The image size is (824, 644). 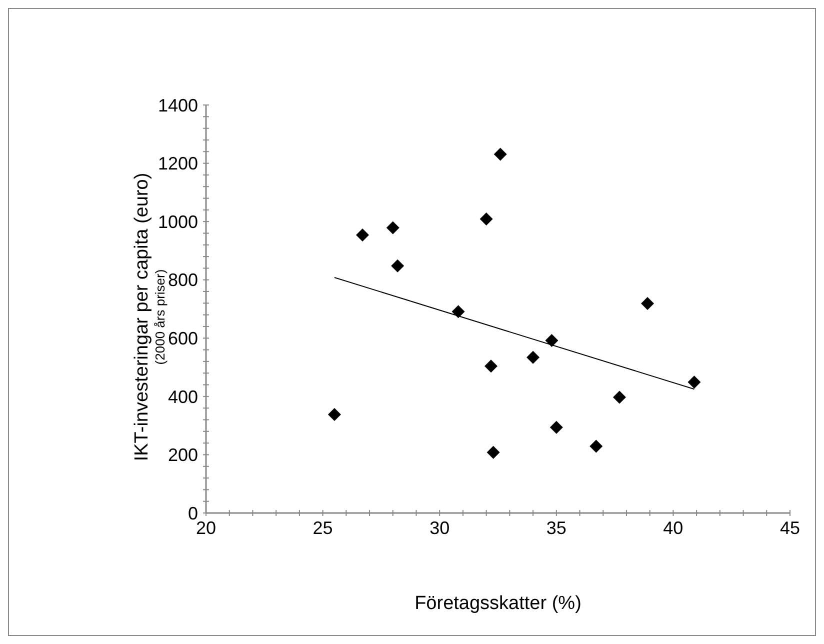 What do you see at coordinates (206, 528) in the screenshot?
I see `x-tick-label: 20` at bounding box center [206, 528].